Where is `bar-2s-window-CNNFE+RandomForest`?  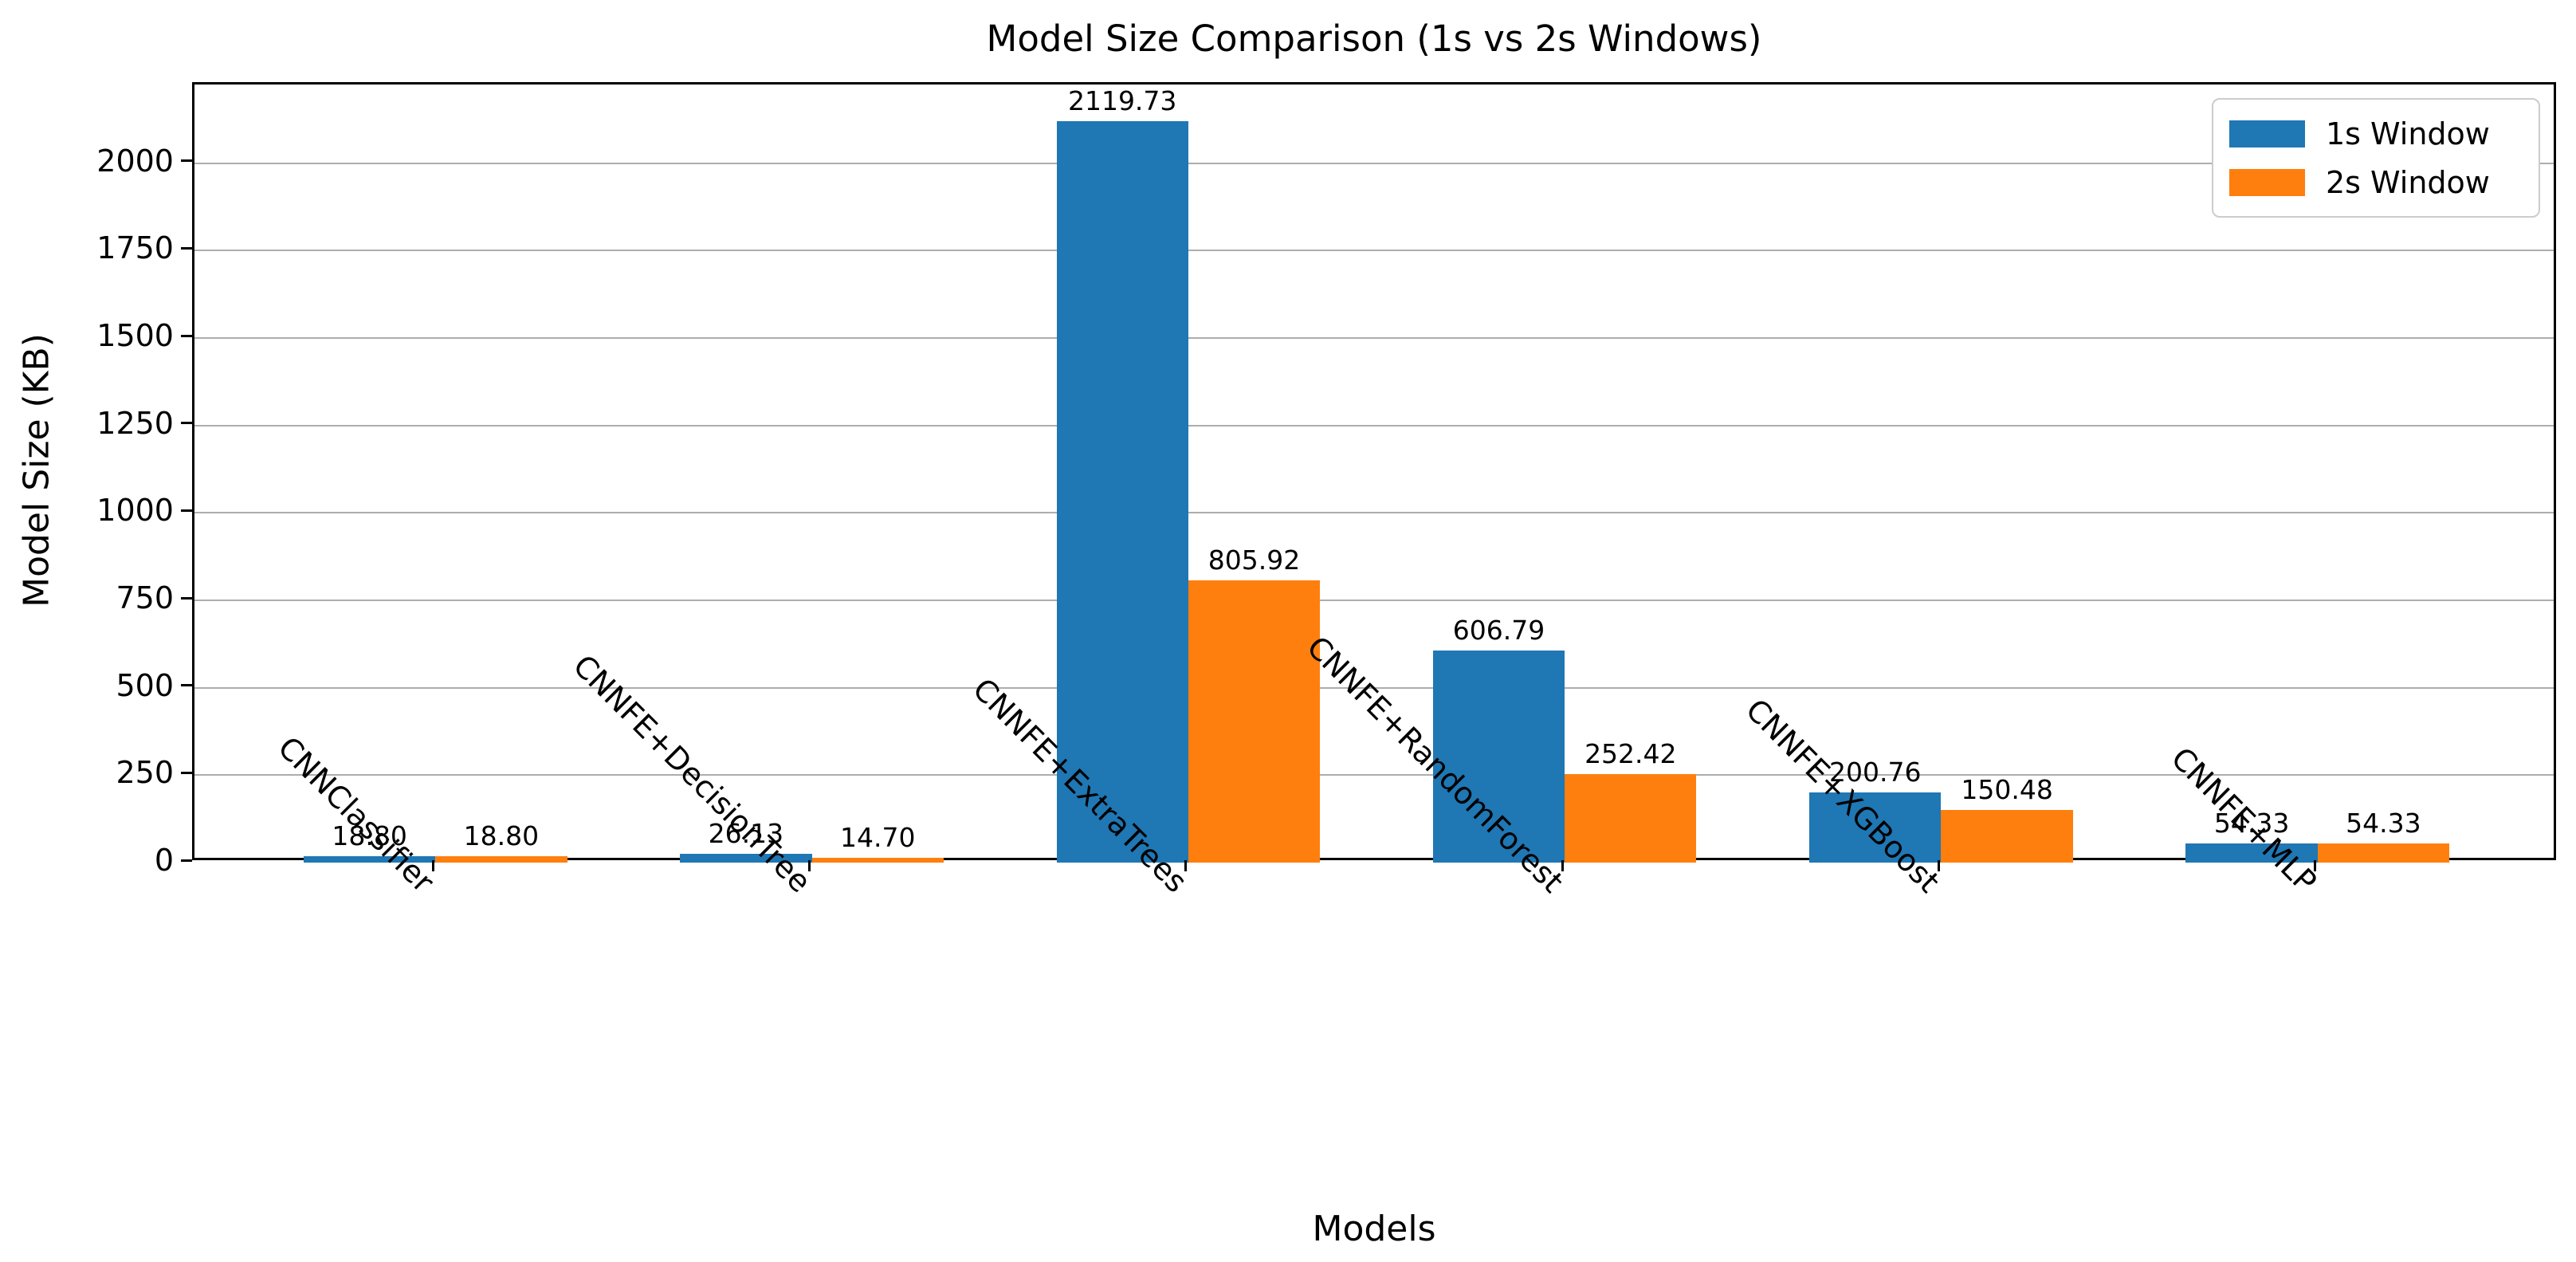 bar-2s-window-CNNFE+RandomForest is located at coordinates (1631, 819).